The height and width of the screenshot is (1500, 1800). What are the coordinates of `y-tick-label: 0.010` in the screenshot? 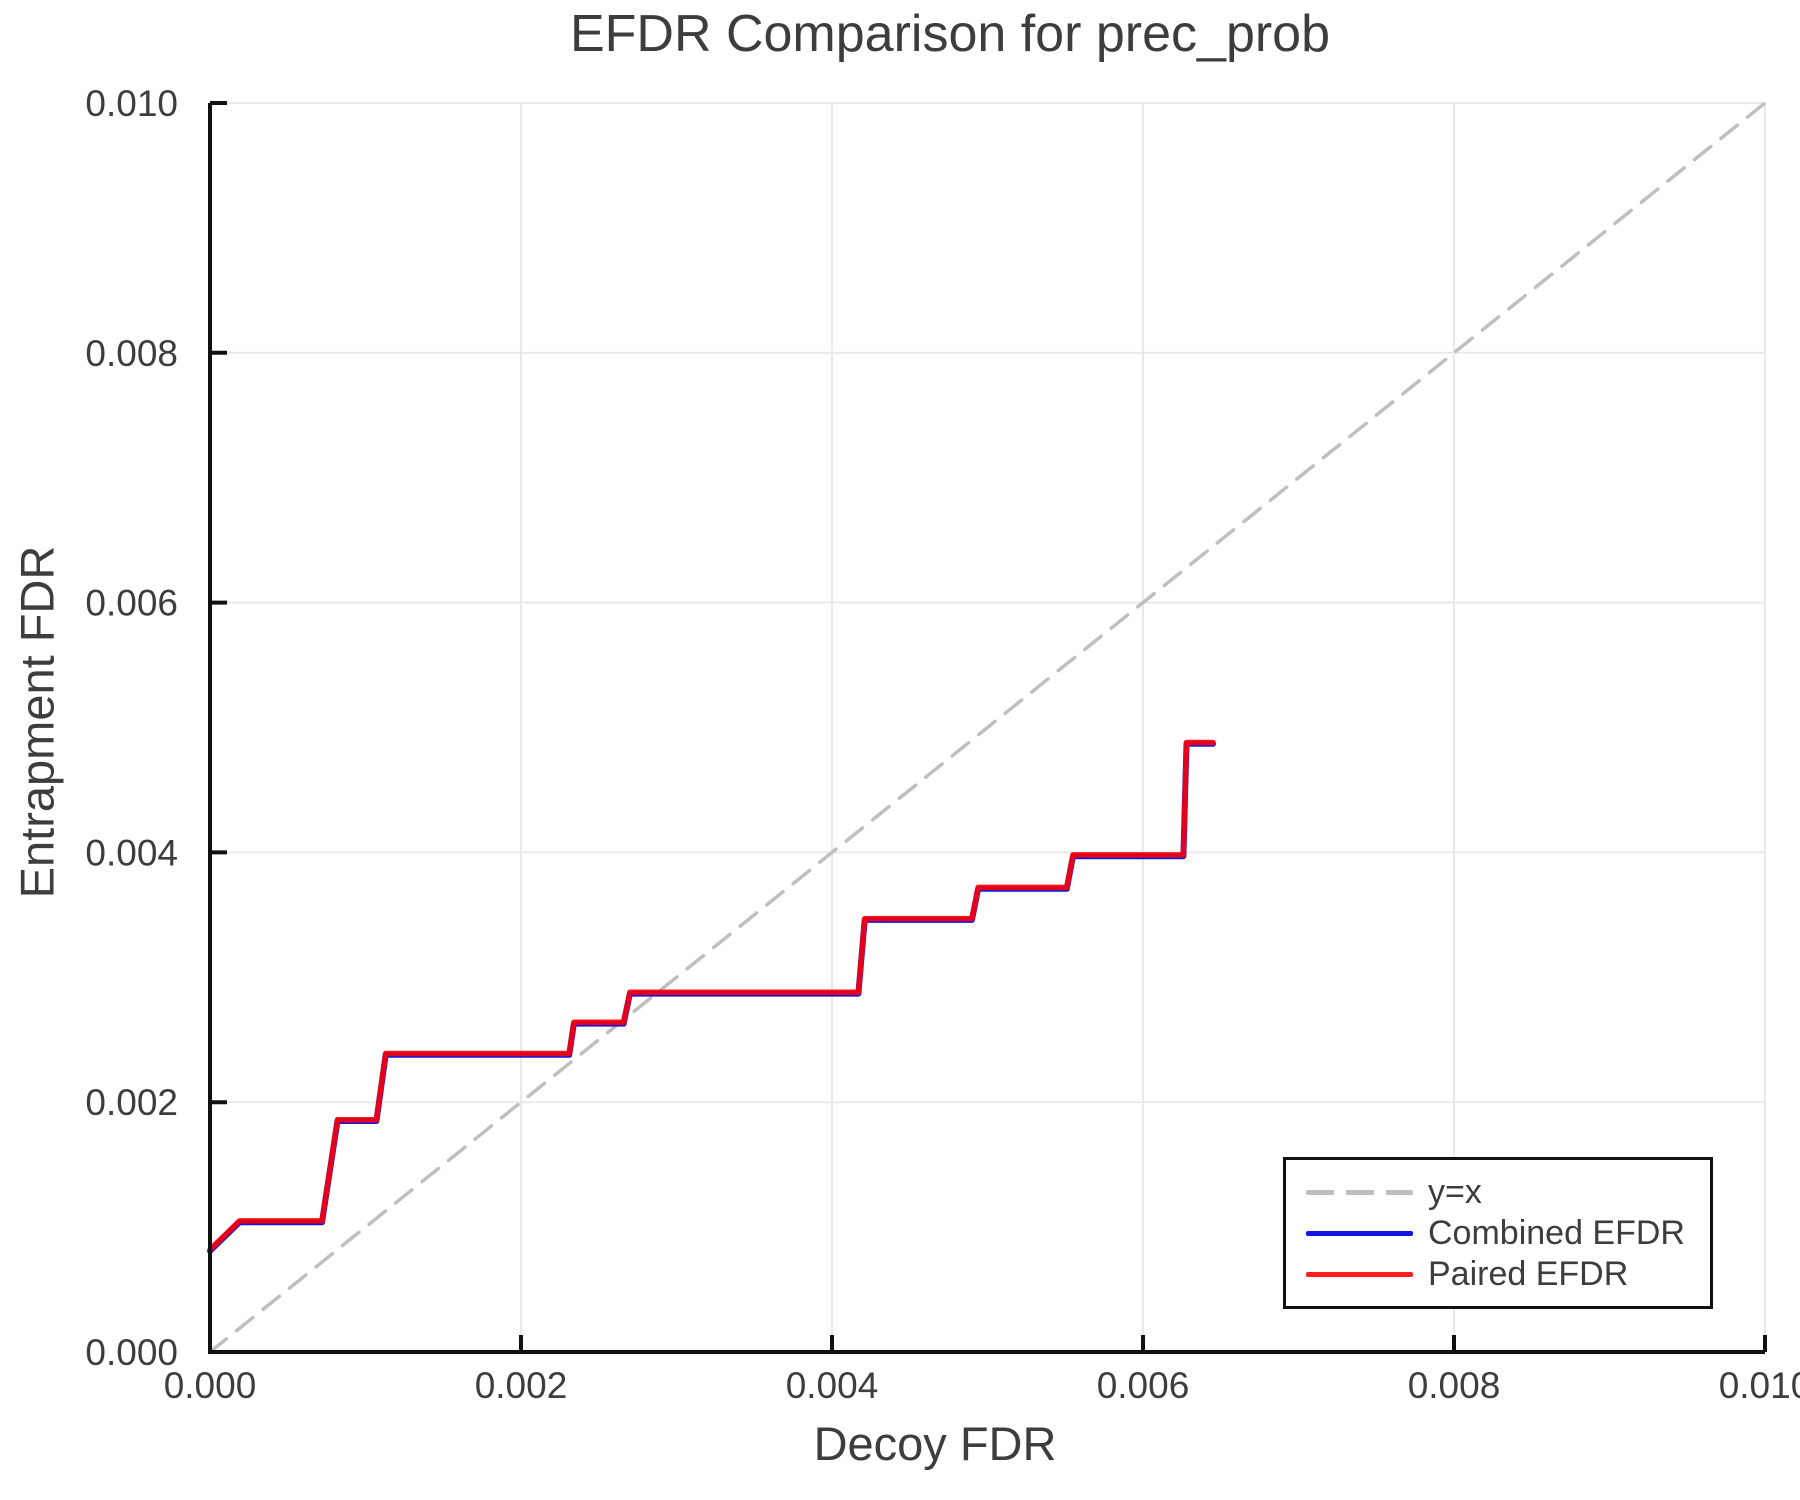 It's located at (131, 103).